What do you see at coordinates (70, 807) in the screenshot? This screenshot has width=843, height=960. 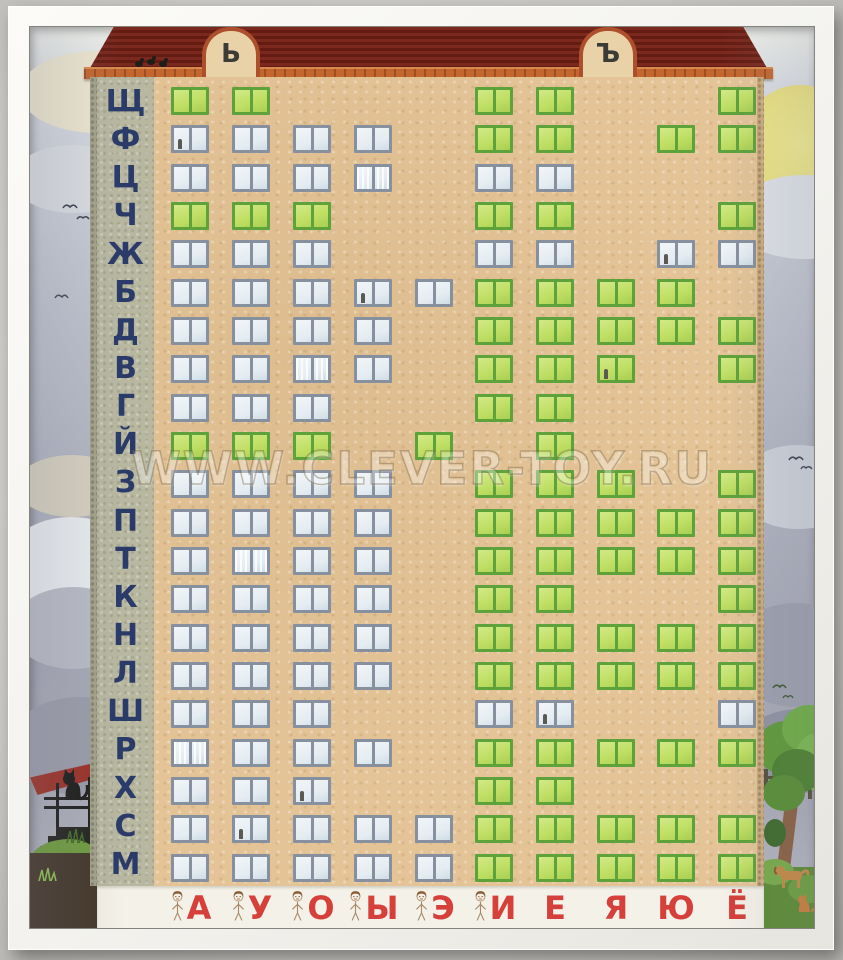 I see `porch-rail` at bounding box center [70, 807].